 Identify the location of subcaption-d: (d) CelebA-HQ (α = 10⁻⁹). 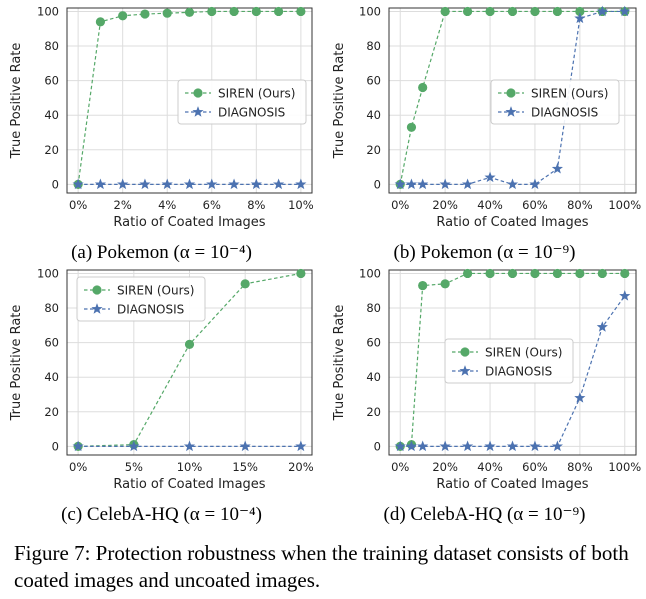
(484, 514).